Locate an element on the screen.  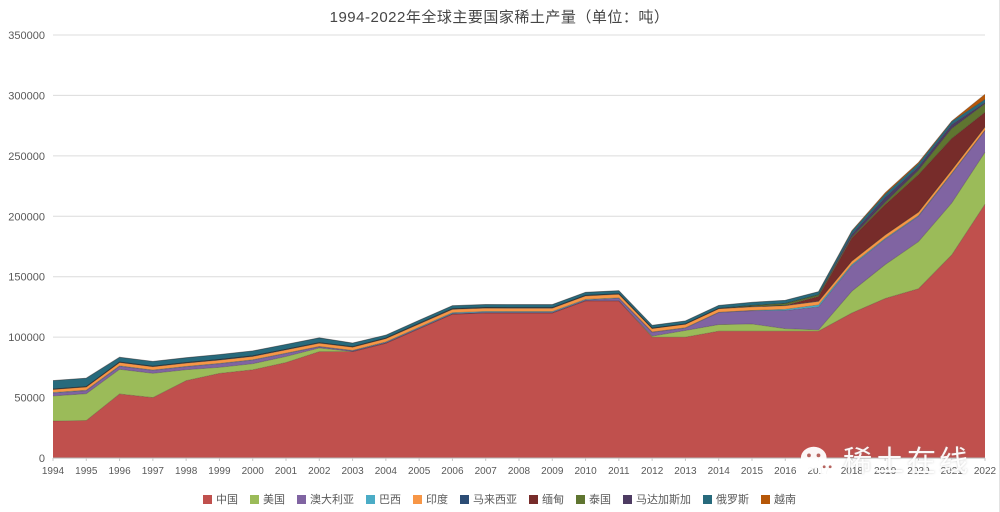
x-axis-tick-label: 2021 is located at coordinates (952, 471).